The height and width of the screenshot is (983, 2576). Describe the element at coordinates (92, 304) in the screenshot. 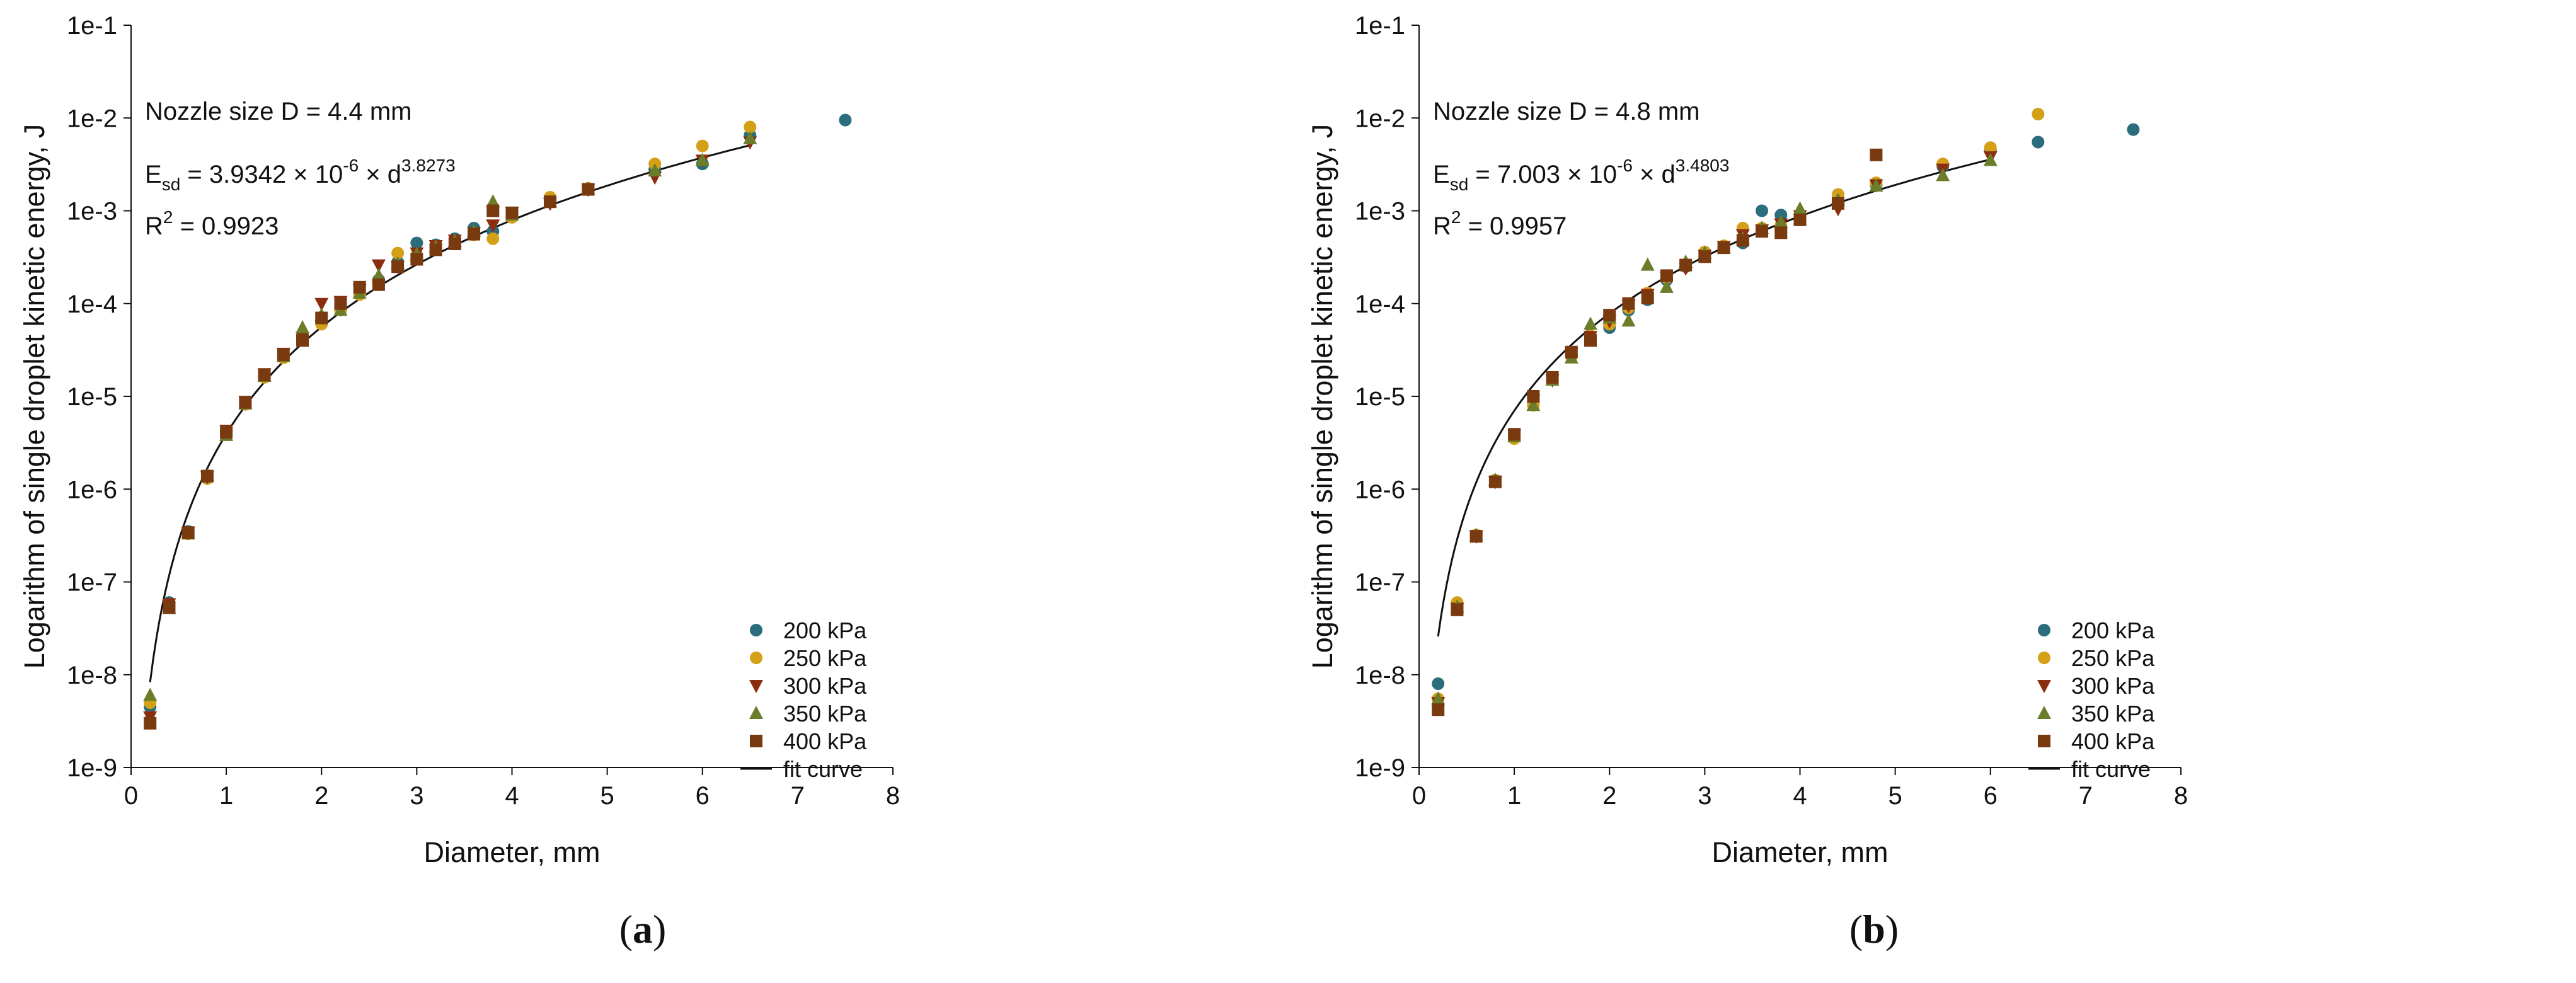

I see `chart-a-y-tick-label: 1e-4` at that location.